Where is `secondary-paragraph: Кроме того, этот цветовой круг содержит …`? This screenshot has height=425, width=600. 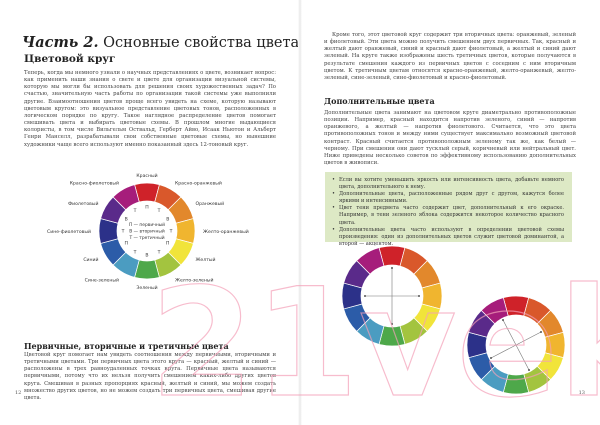
secondary-paragraph: Кроме того, этот цветовой круг содержит … is located at coordinates (450, 56).